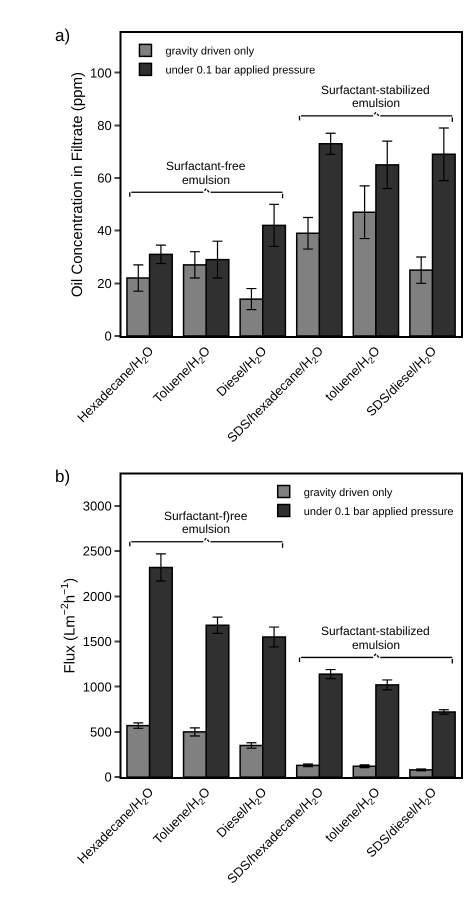 The width and height of the screenshot is (473, 917). Describe the element at coordinates (104, 283) in the screenshot. I see `y-tick-label: 20` at that location.